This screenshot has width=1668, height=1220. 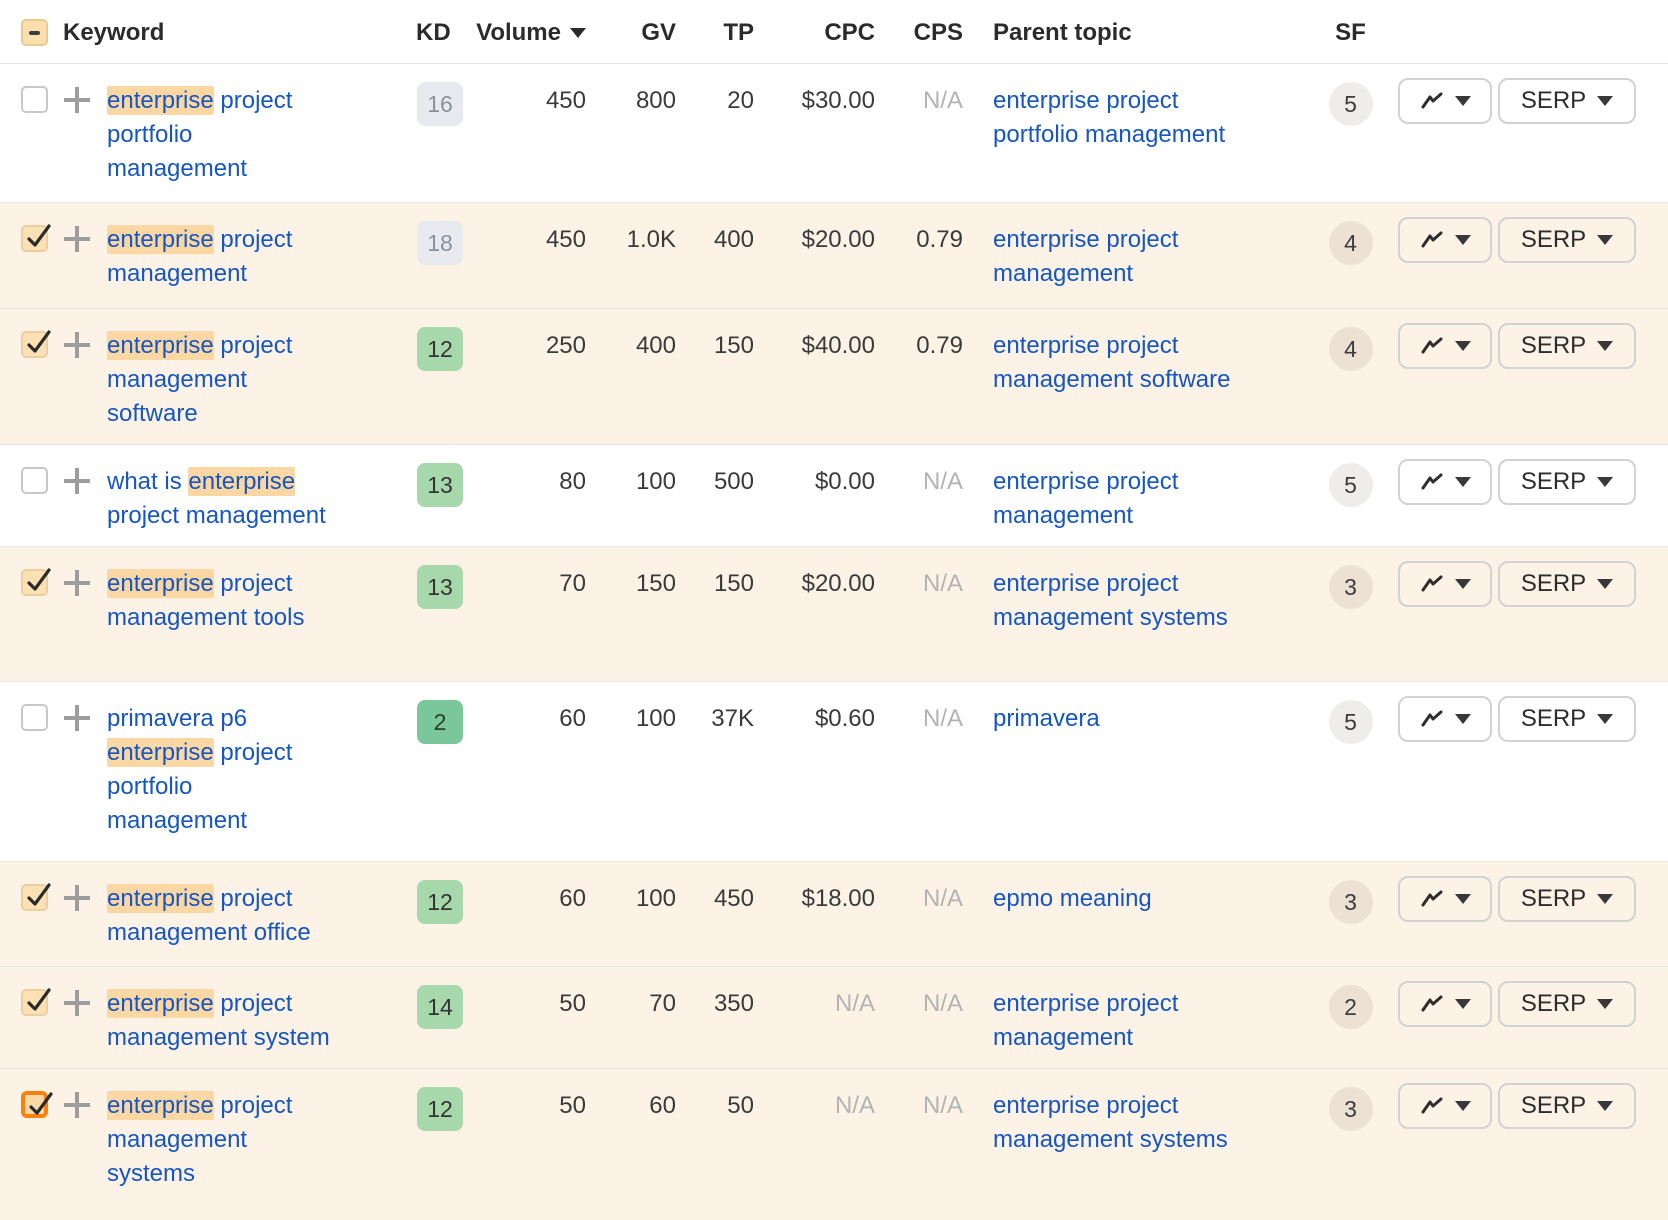 What do you see at coordinates (1350, 902) in the screenshot?
I see `sf-badge: 3` at bounding box center [1350, 902].